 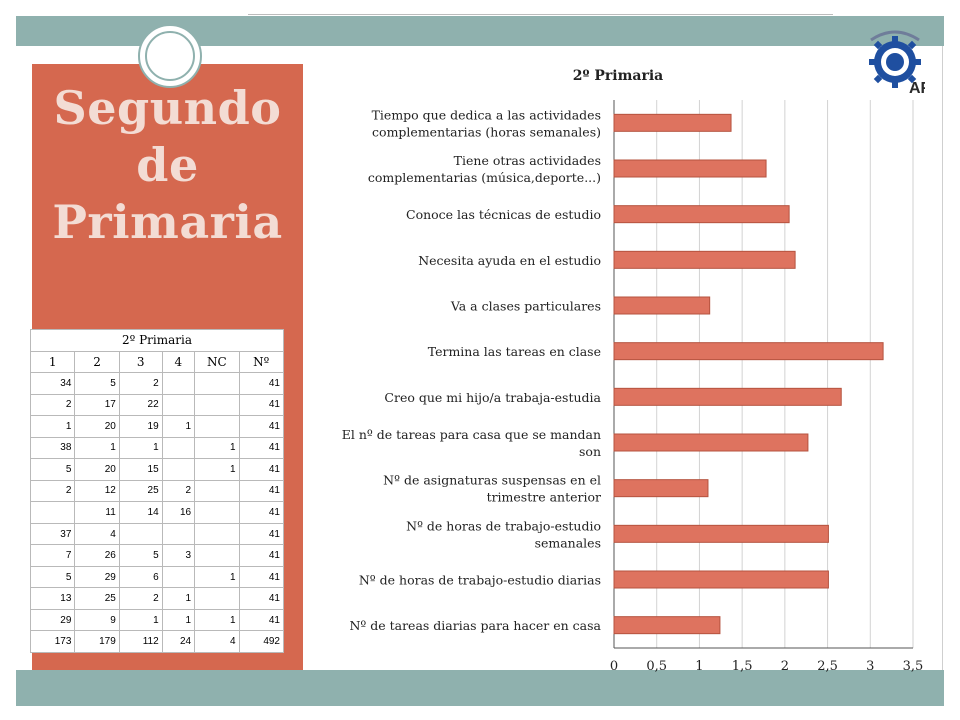 I want to click on category-label: Nº de tareas diarias para hacer en casa, so click(x=475, y=625).